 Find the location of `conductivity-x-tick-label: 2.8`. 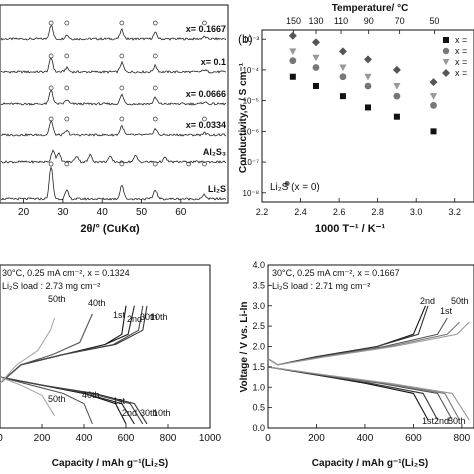

conductivity-x-tick-label: 2.8 is located at coordinates (377, 212).